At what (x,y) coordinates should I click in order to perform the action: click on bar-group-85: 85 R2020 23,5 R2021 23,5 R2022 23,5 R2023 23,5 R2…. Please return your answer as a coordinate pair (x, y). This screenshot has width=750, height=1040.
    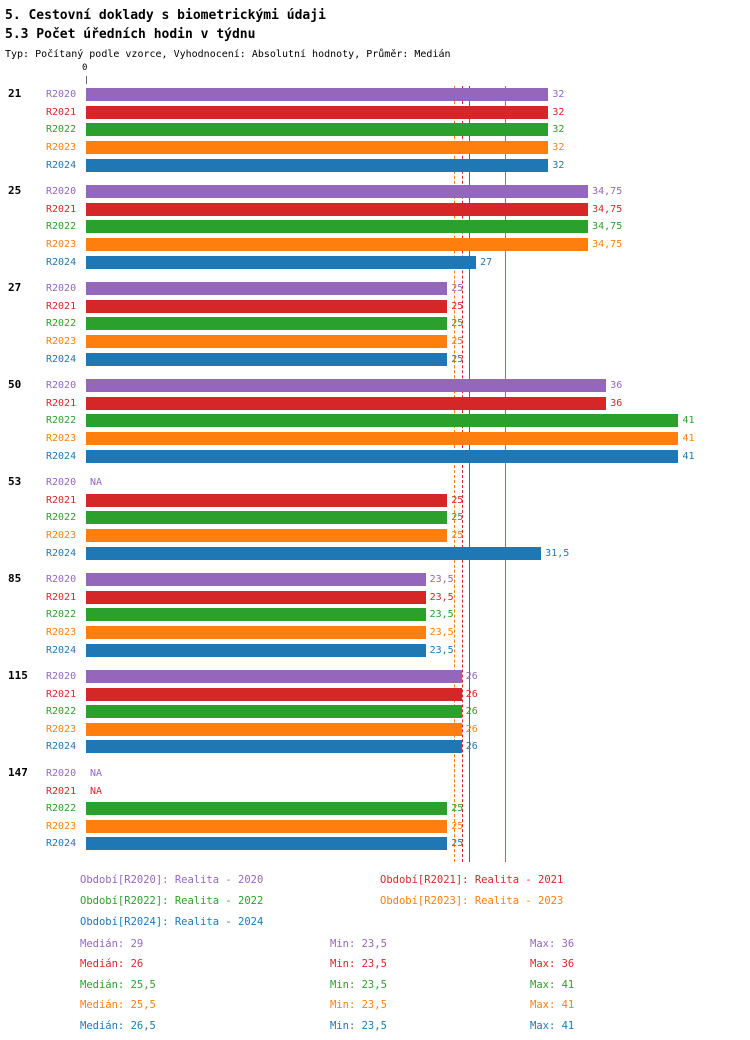
    Looking at the image, I should click on (375, 615).